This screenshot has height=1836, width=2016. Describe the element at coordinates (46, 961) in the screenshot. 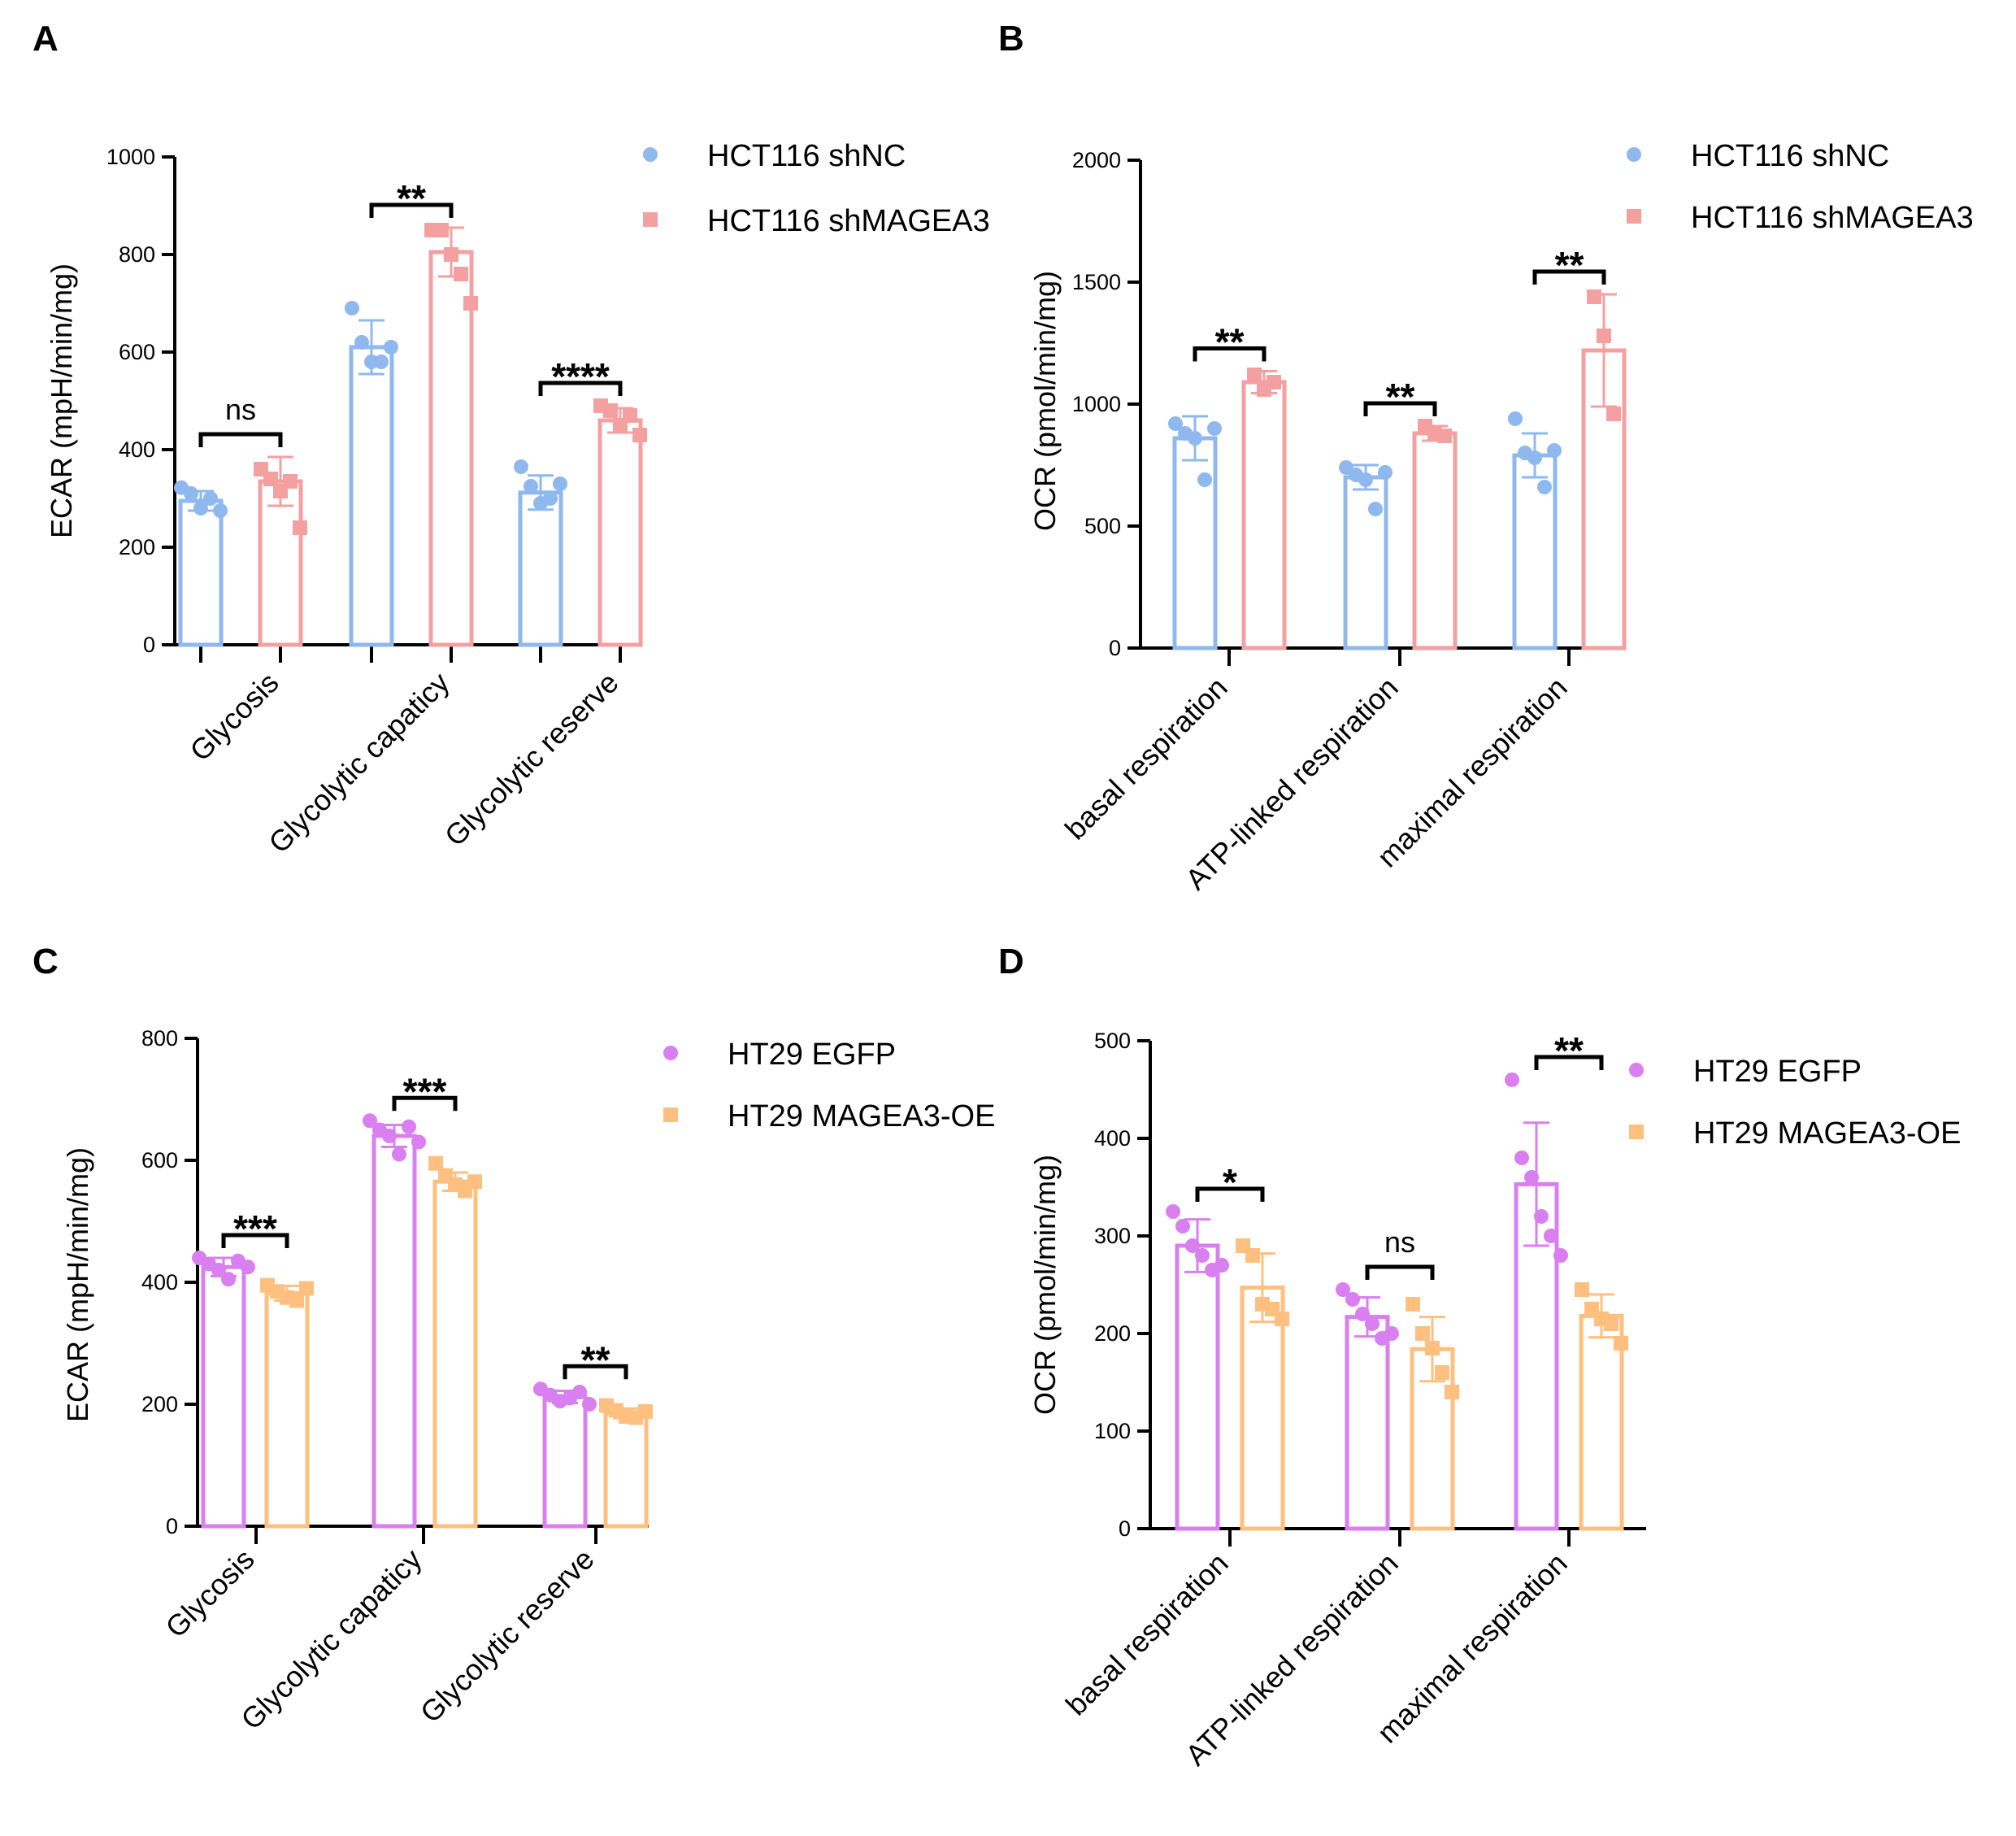

I see `panel-letter: C` at that location.